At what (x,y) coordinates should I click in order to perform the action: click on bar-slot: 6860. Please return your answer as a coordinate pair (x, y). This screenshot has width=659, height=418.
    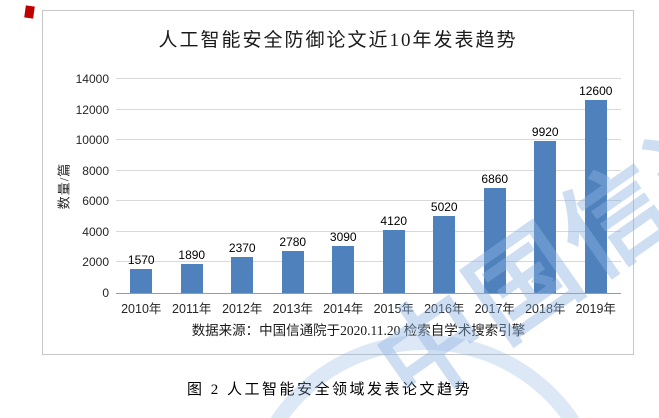
    Looking at the image, I should click on (495, 186).